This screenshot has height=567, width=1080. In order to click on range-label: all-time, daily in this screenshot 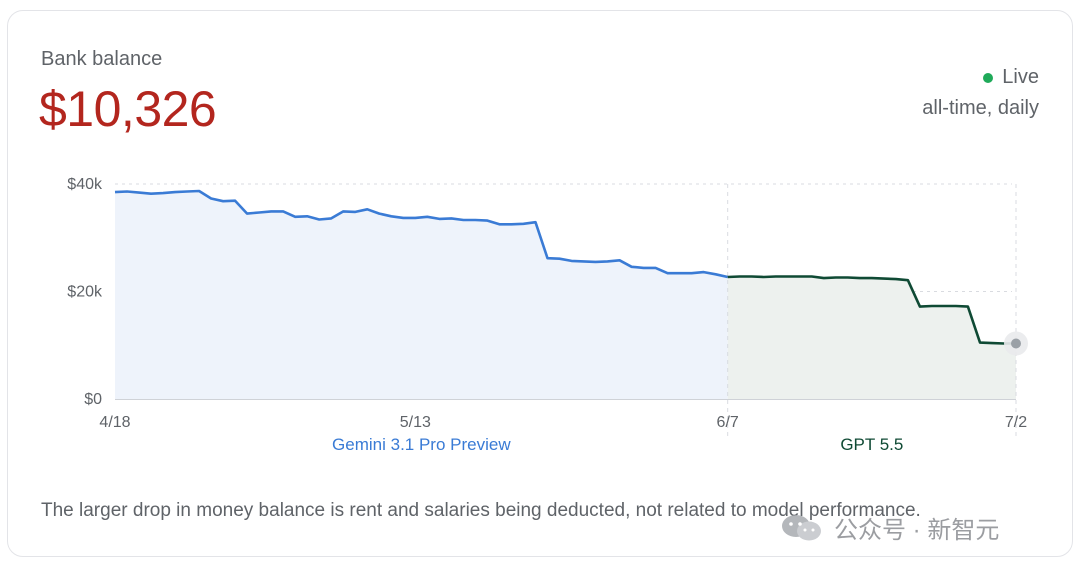, I will do `click(980, 108)`.